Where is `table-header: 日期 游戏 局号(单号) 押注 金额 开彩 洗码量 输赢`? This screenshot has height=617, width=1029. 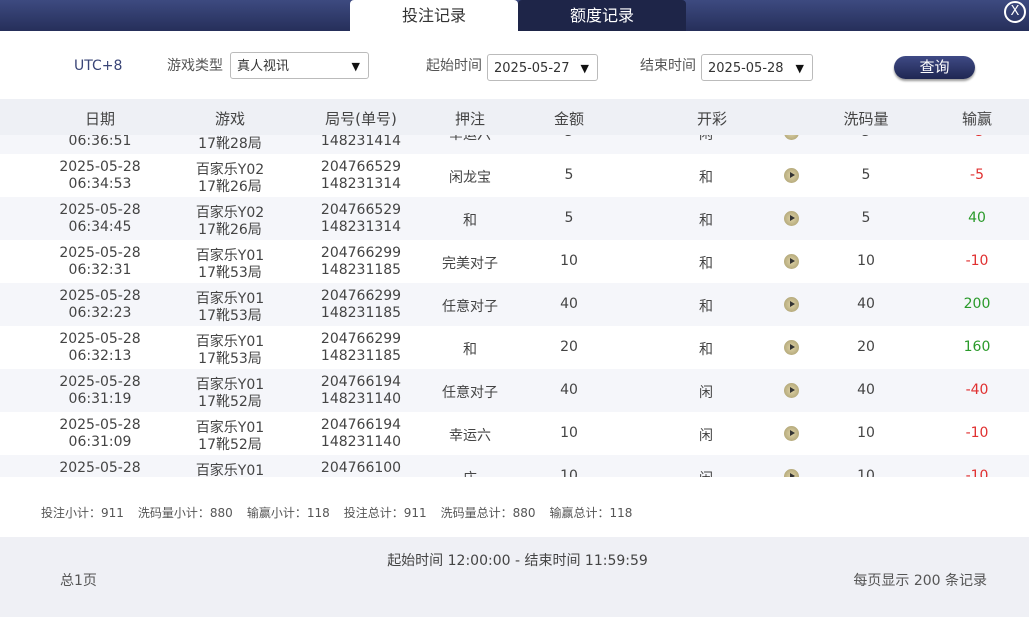 table-header: 日期 游戏 局号(单号) 押注 金额 开彩 洗码量 输赢 is located at coordinates (514, 117).